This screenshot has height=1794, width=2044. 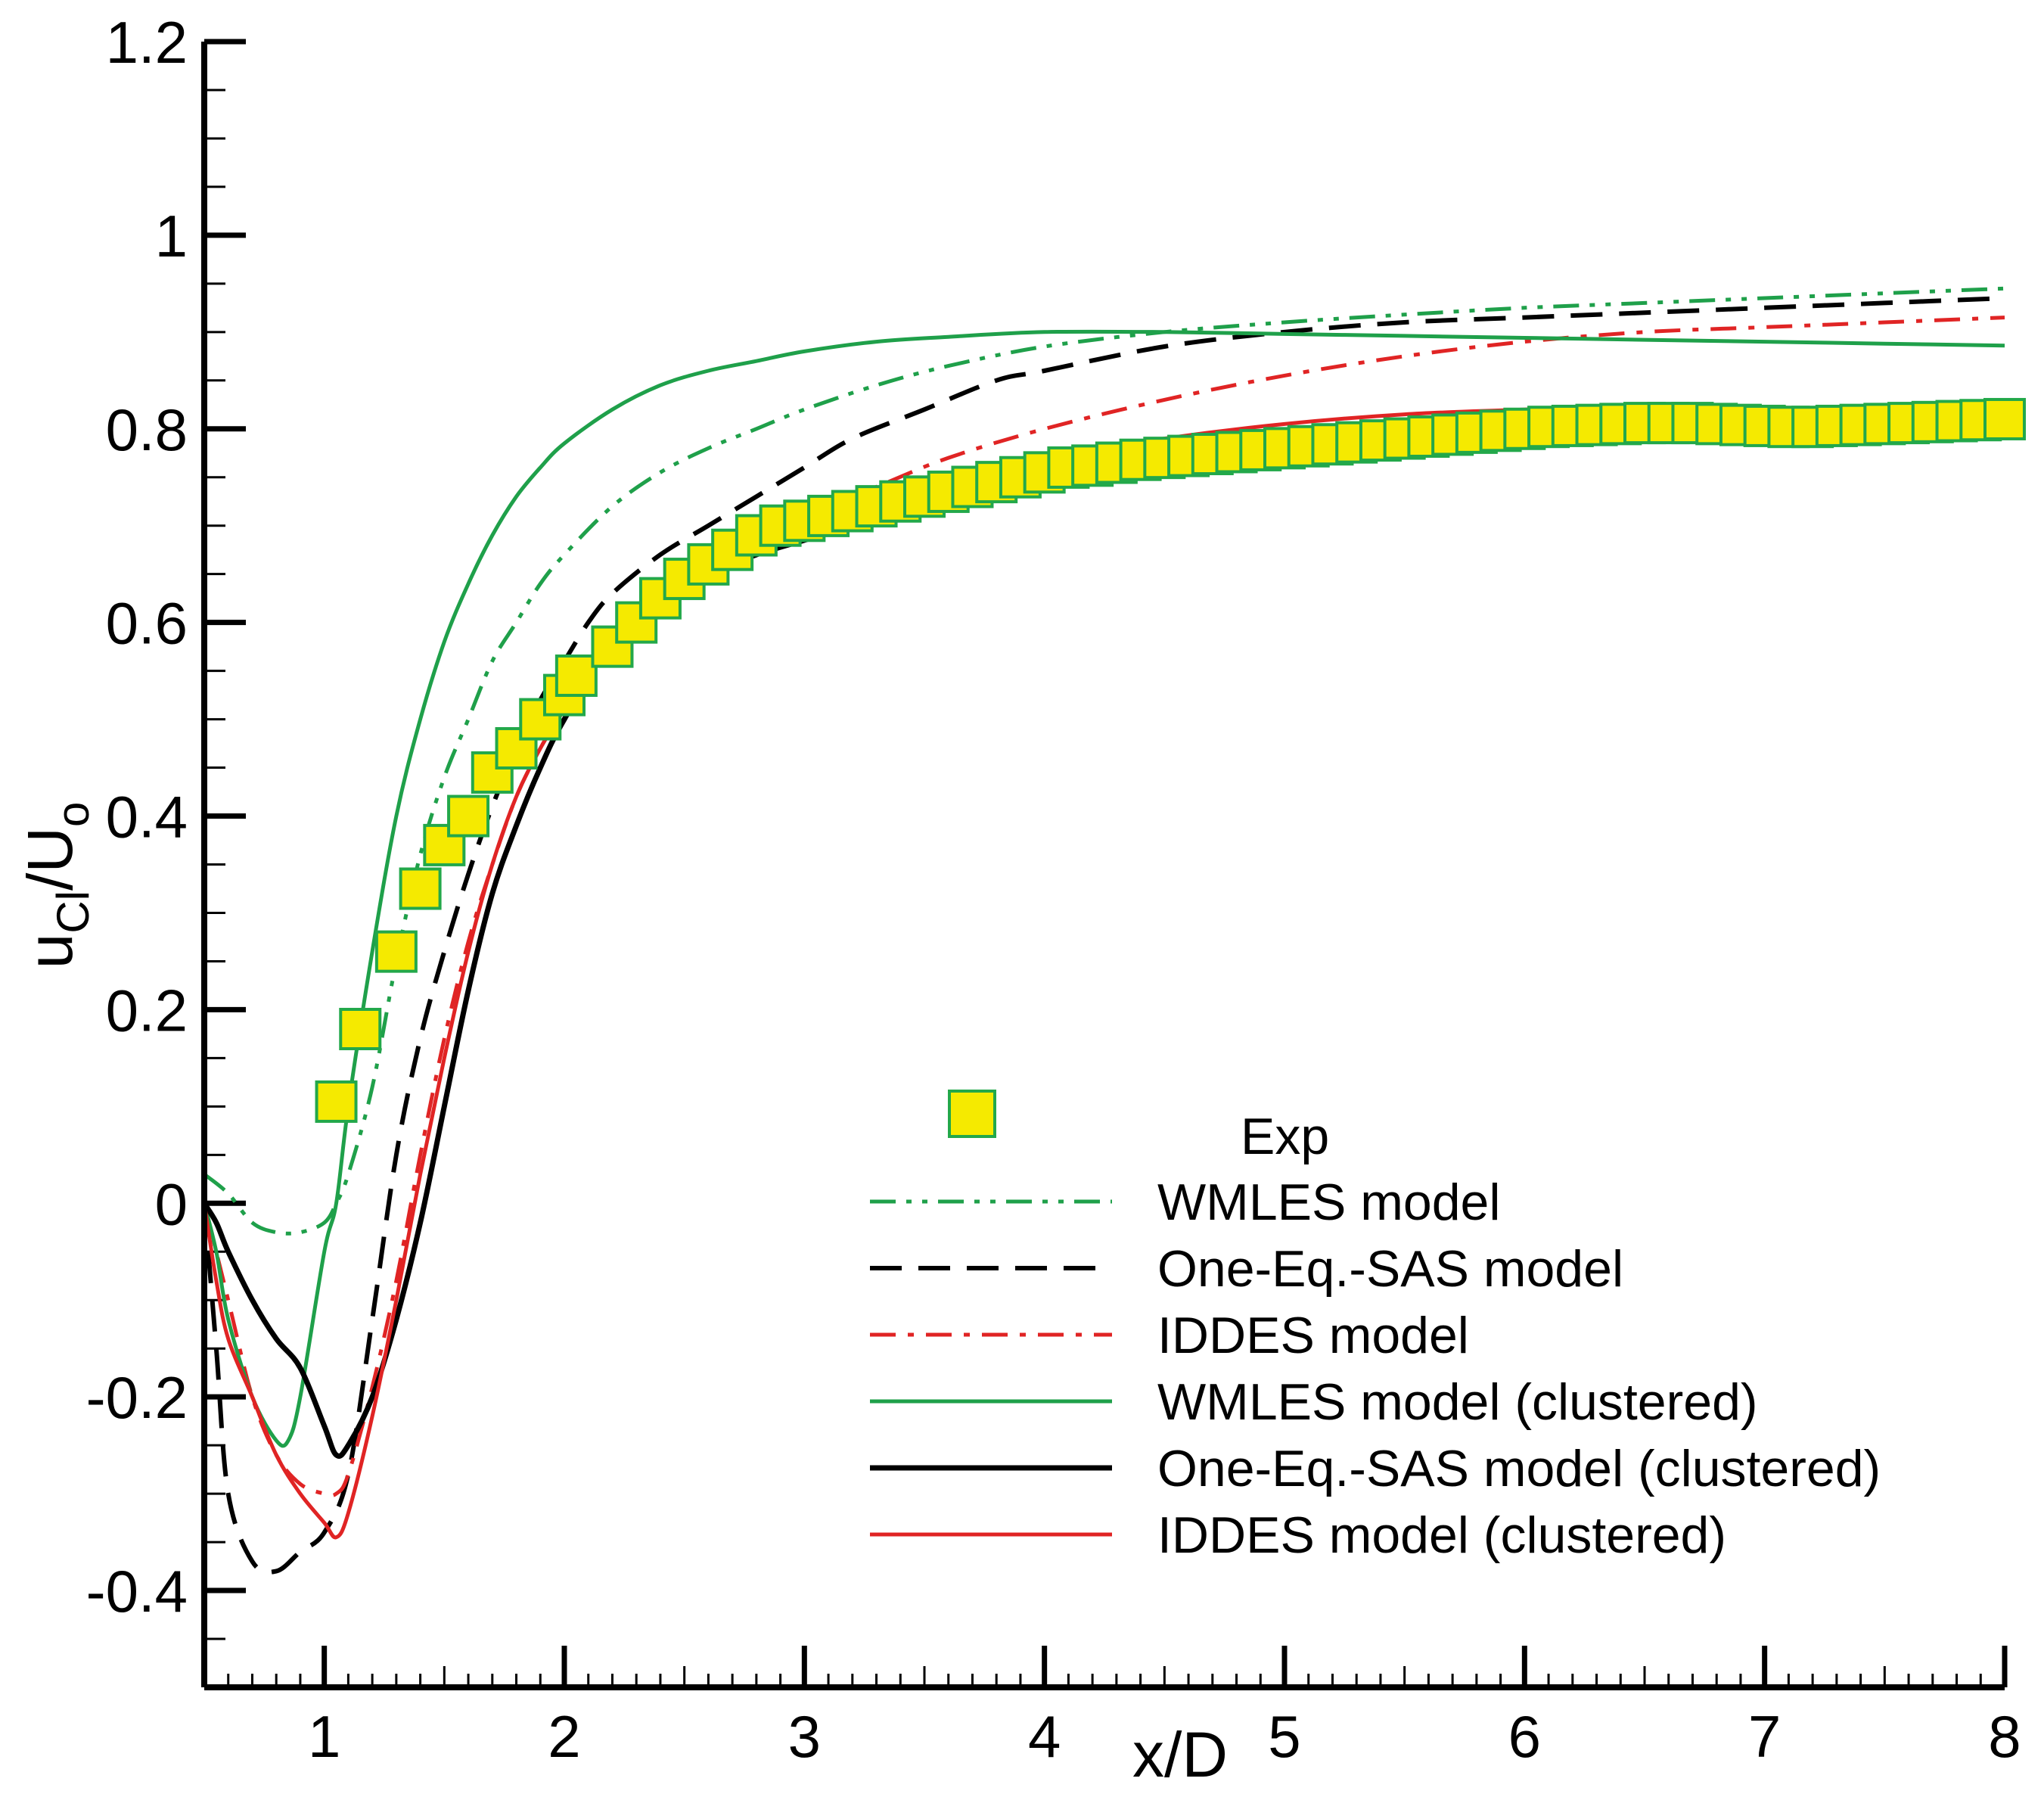 What do you see at coordinates (2004, 1736) in the screenshot?
I see `x-tick-label: 8` at bounding box center [2004, 1736].